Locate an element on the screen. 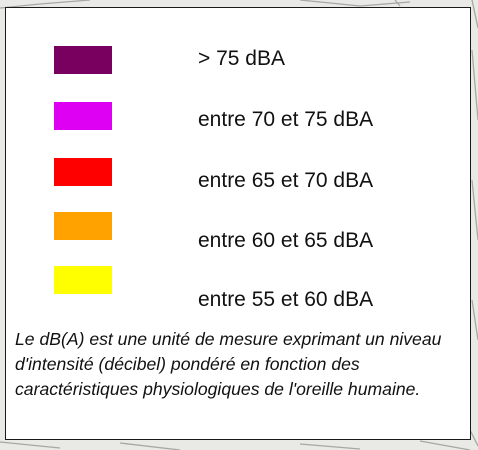  legend-item: entre 55 et 60 dBA is located at coordinates (238, 288).